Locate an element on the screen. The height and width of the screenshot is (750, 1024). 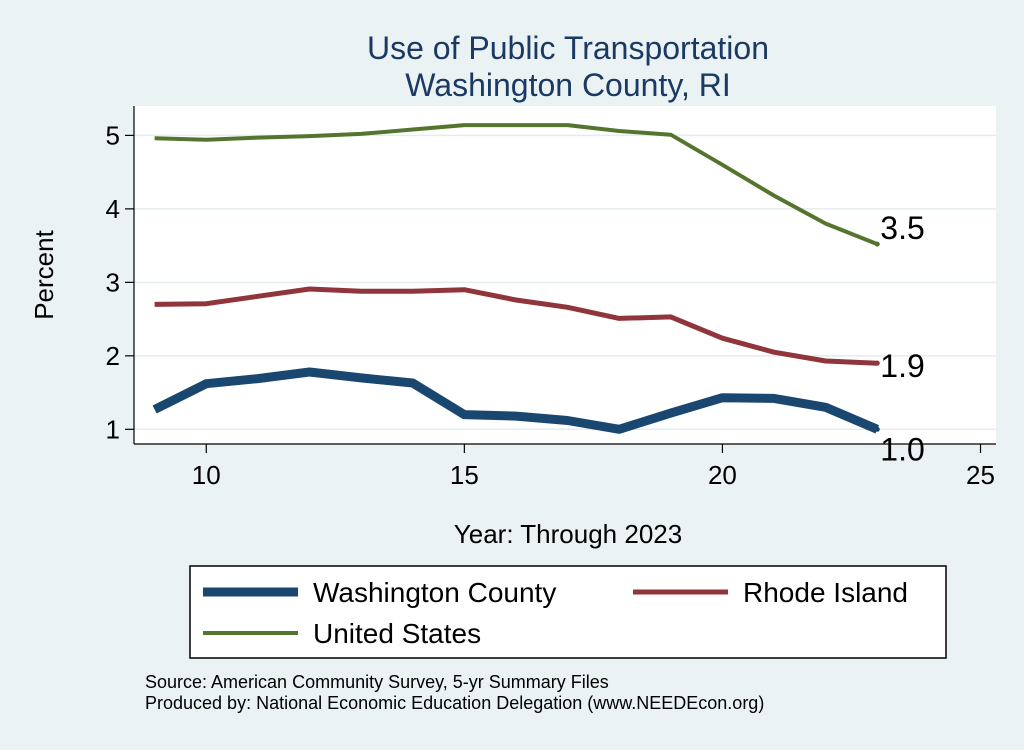
x-tick-label: 10 is located at coordinates (206, 475).